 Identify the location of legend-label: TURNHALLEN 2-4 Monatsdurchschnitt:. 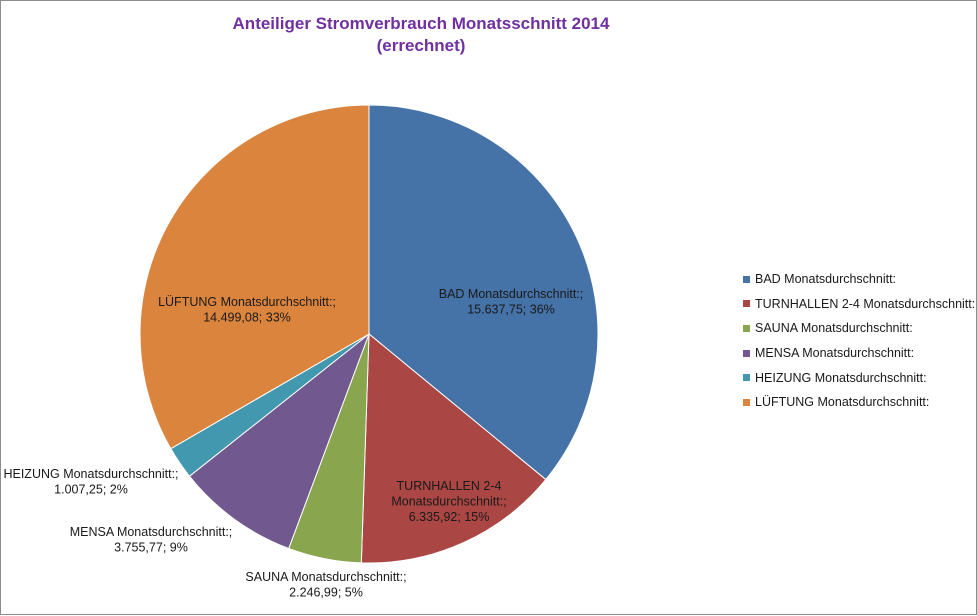
(865, 303).